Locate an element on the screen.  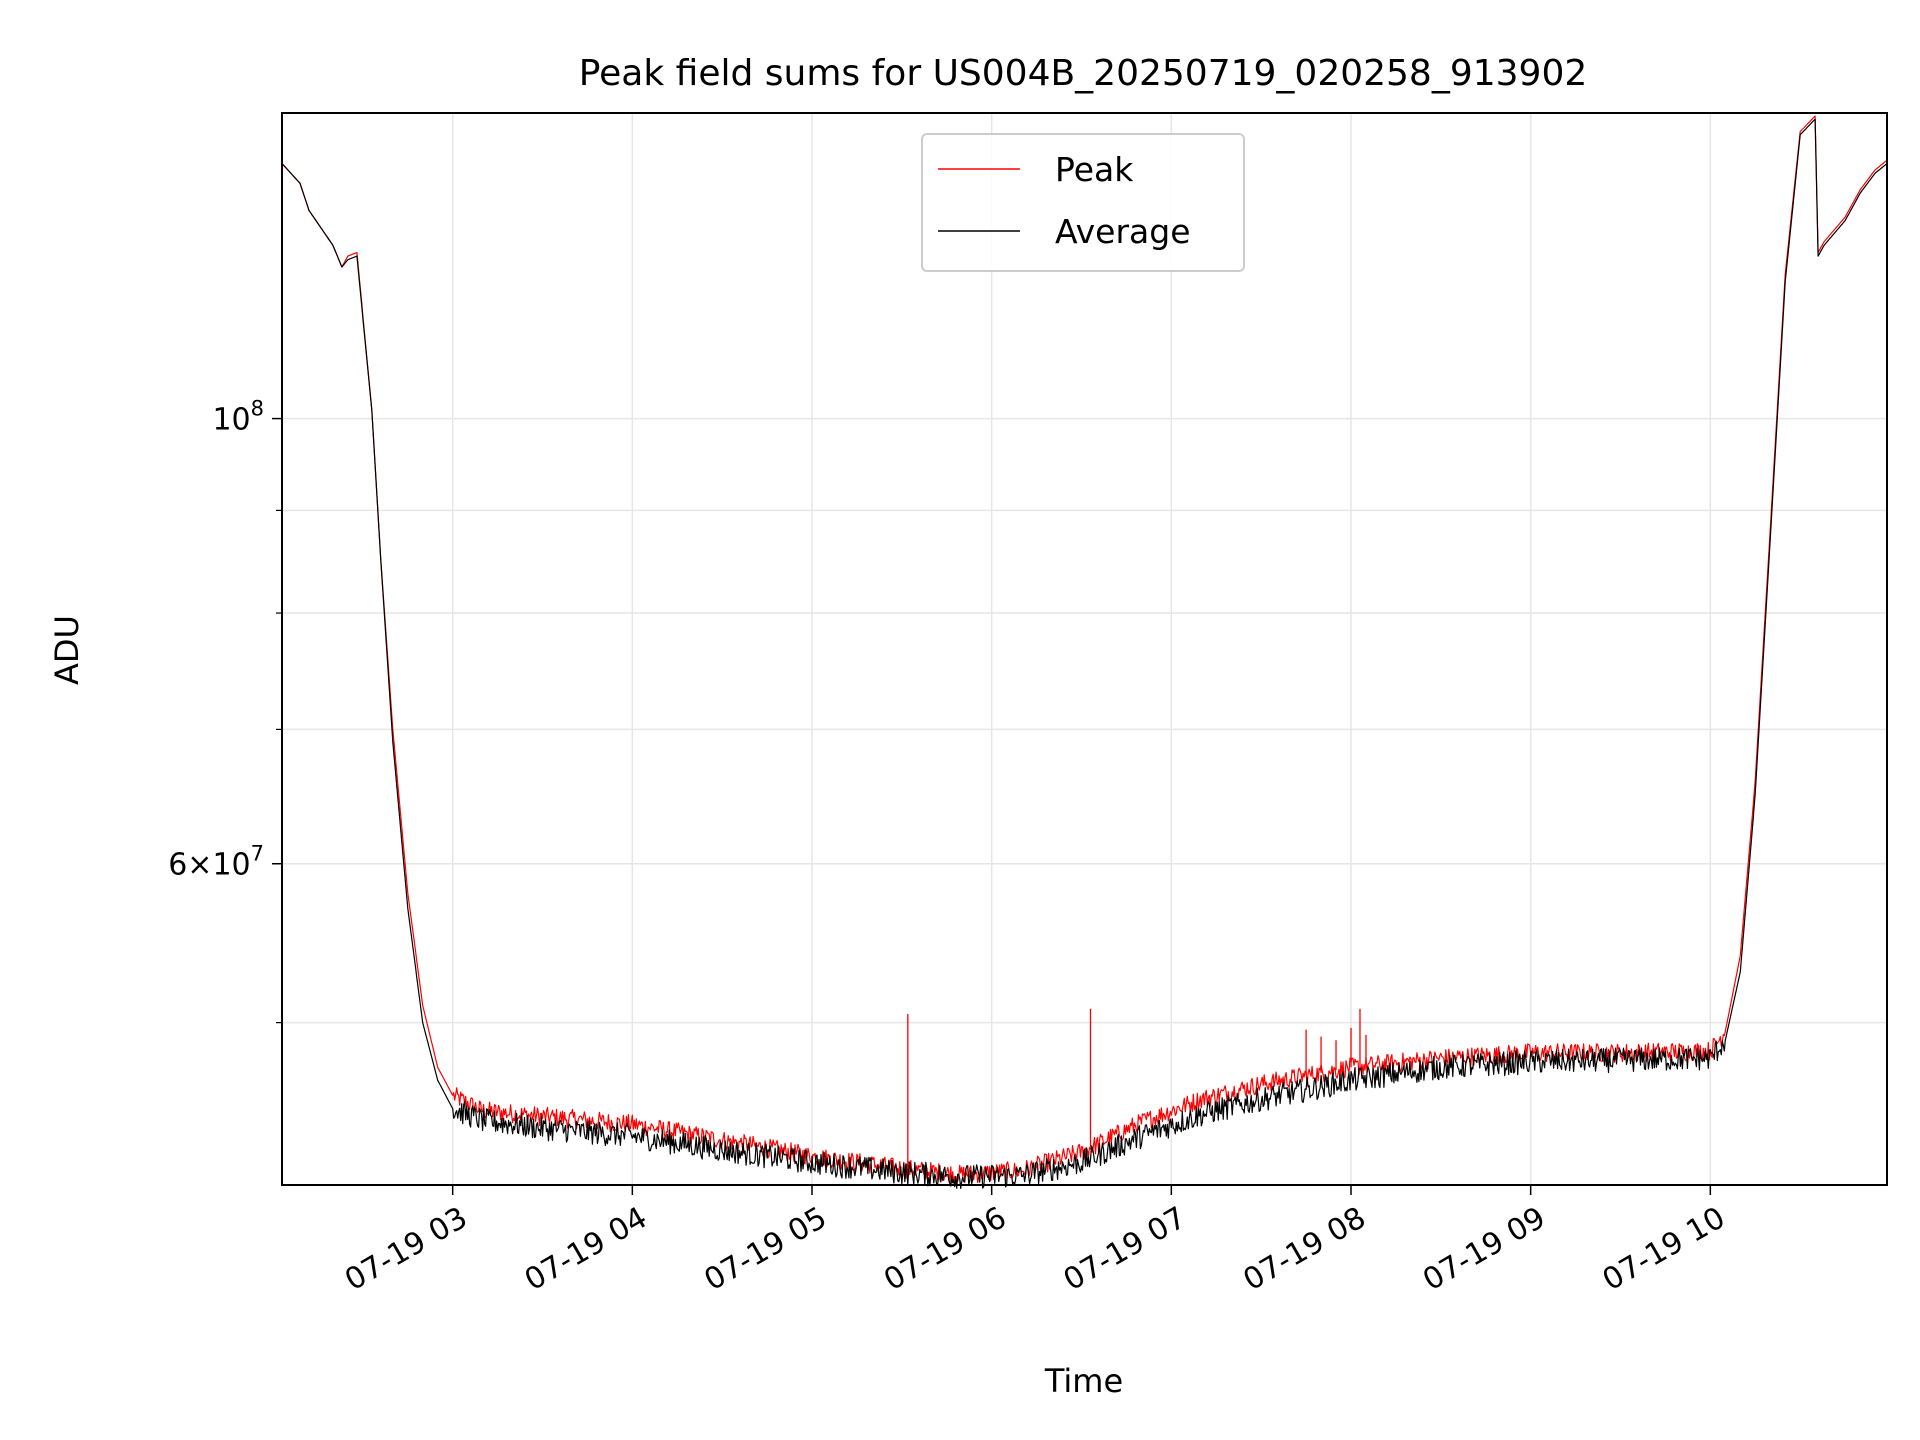
y-tick-label: 108 is located at coordinates (238, 417).